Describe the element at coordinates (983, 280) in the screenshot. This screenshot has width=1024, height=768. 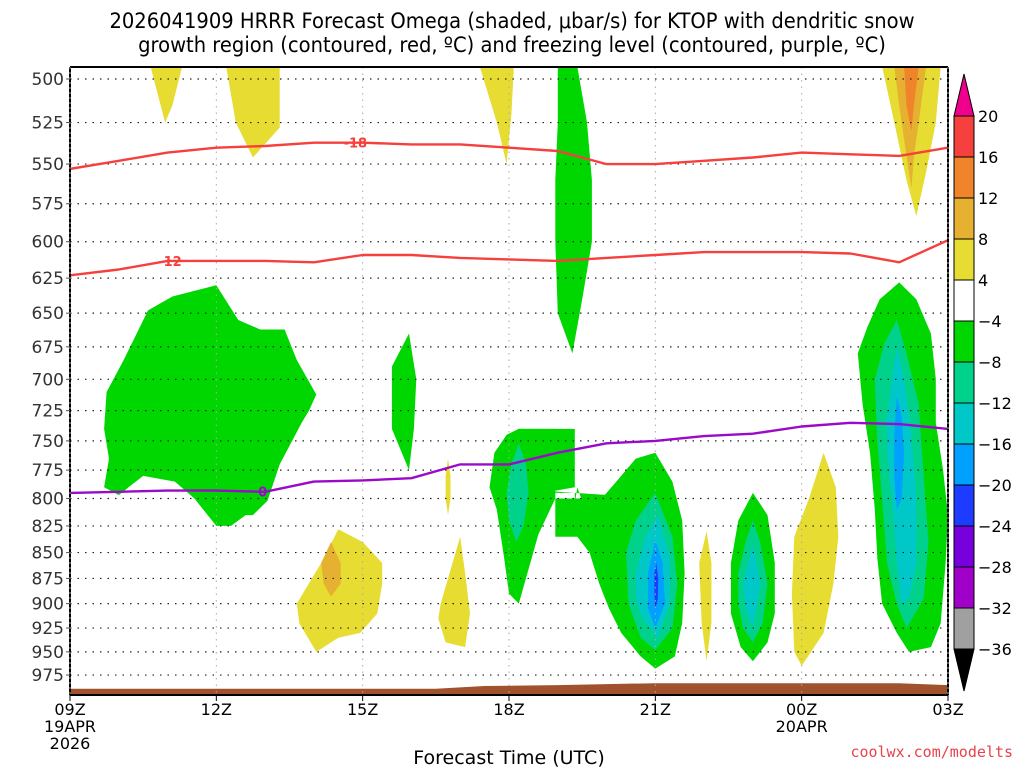
I see `colorbar-tick-label: 4` at that location.